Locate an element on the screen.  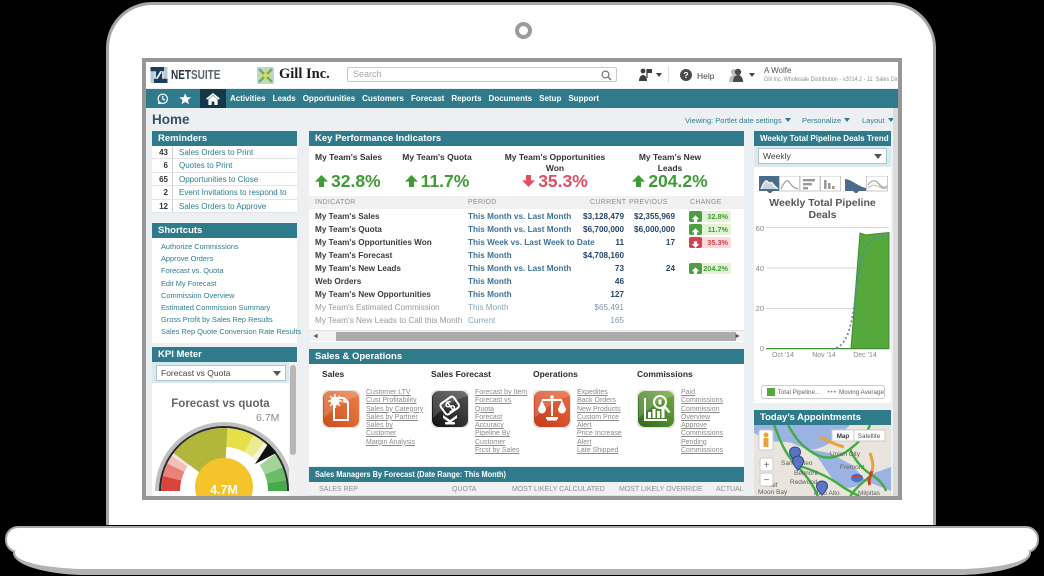
svg-text: Belmont is located at coordinates (806, 473).